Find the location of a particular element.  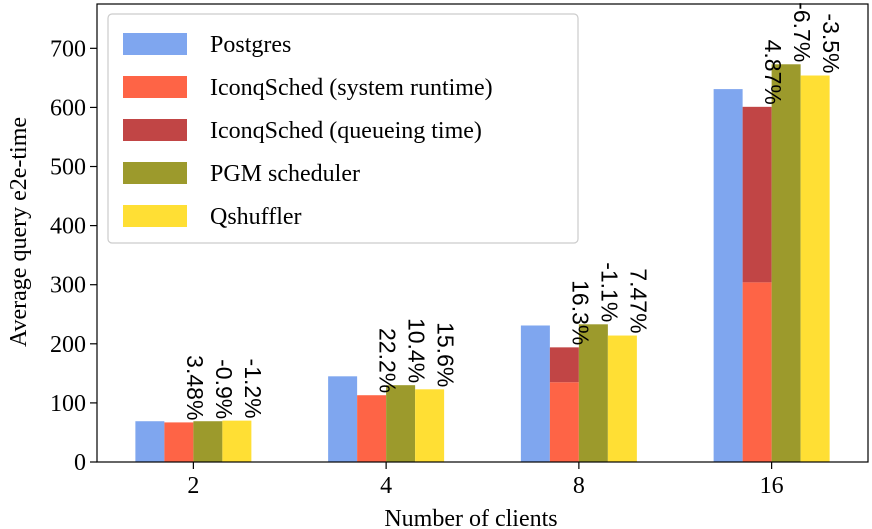

y-axis-title: Average query e2e-time is located at coordinates (19, 232).